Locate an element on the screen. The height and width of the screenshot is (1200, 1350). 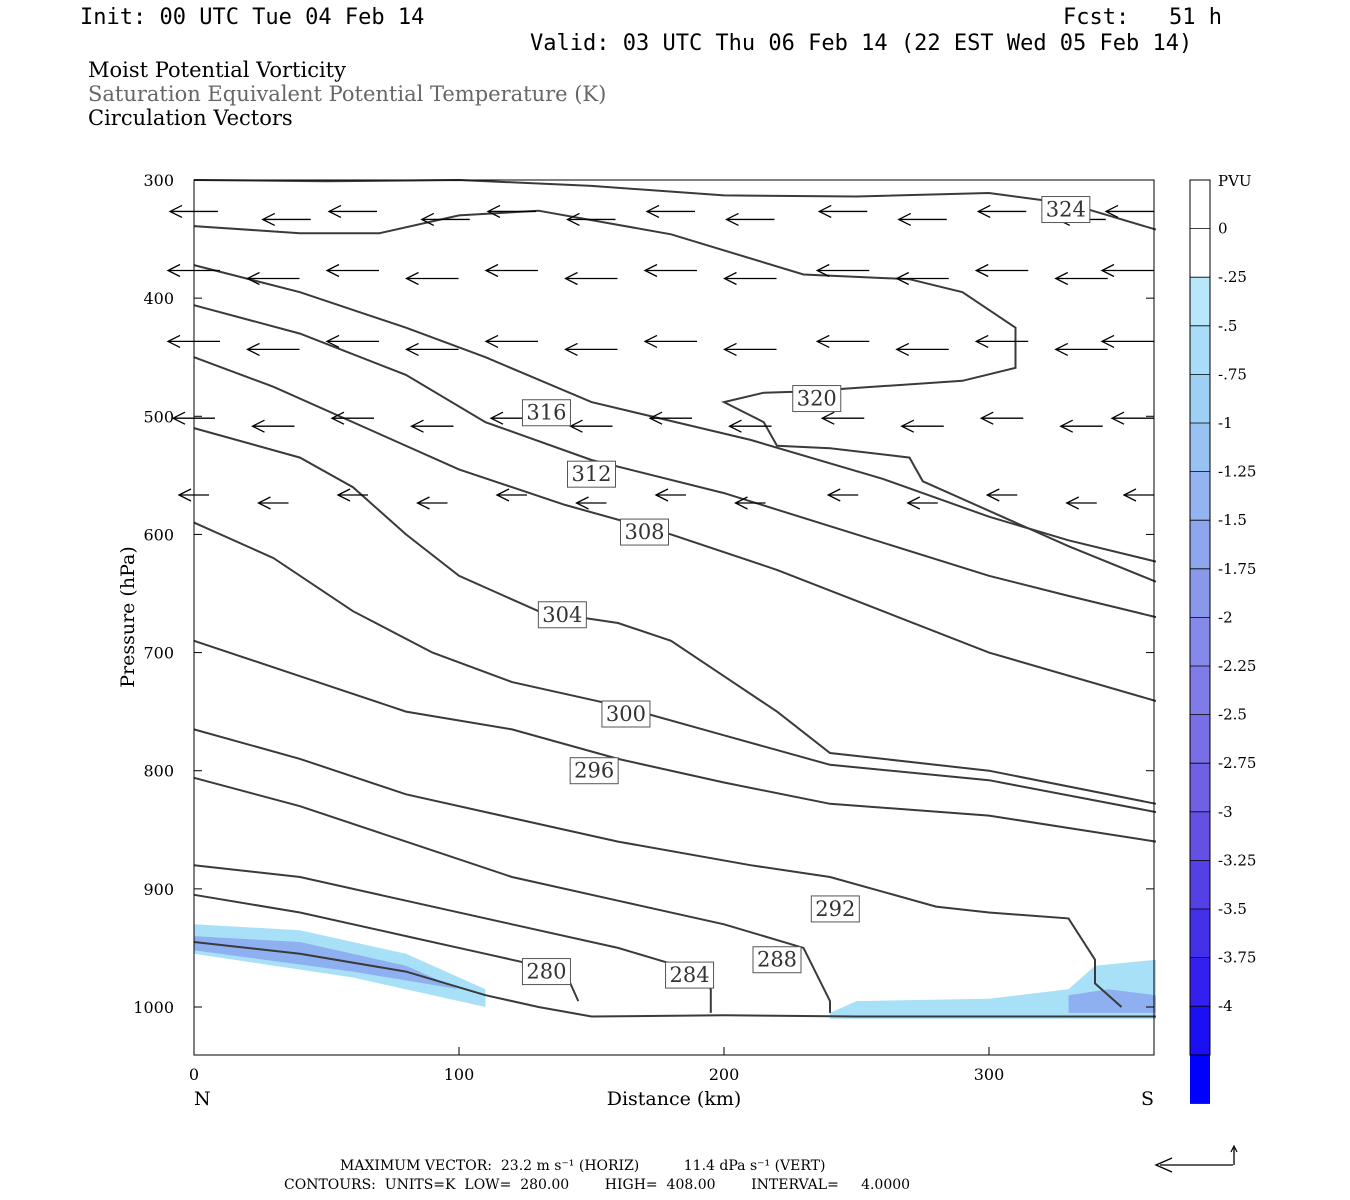
reference-vector-icon is located at coordinates (1196, 1158).